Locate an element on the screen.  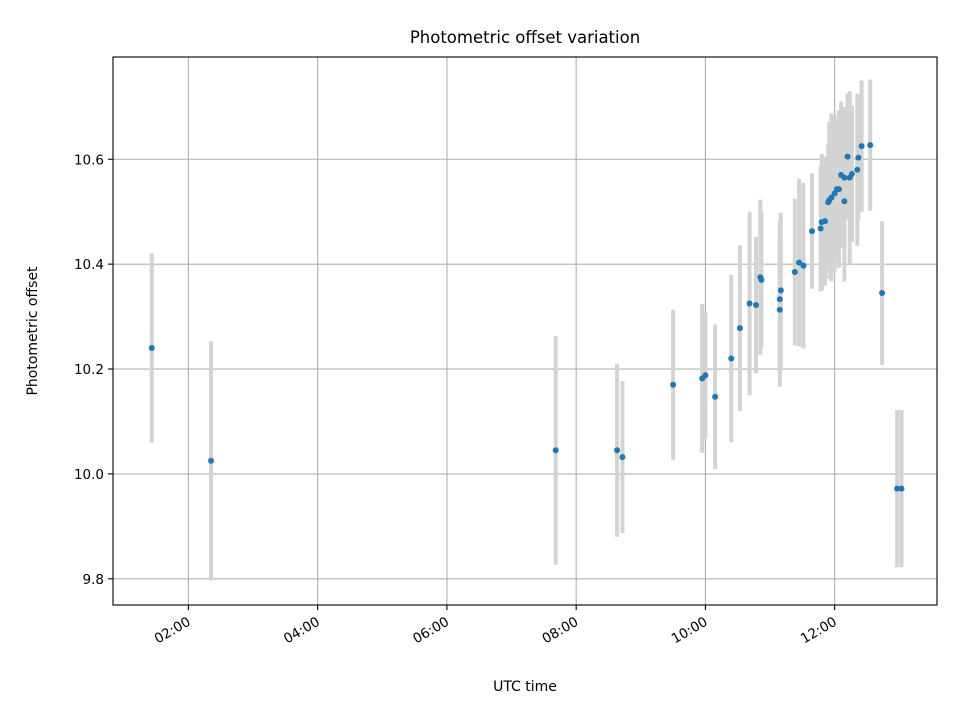
y-tick-label: 10.0 is located at coordinates (89, 475).